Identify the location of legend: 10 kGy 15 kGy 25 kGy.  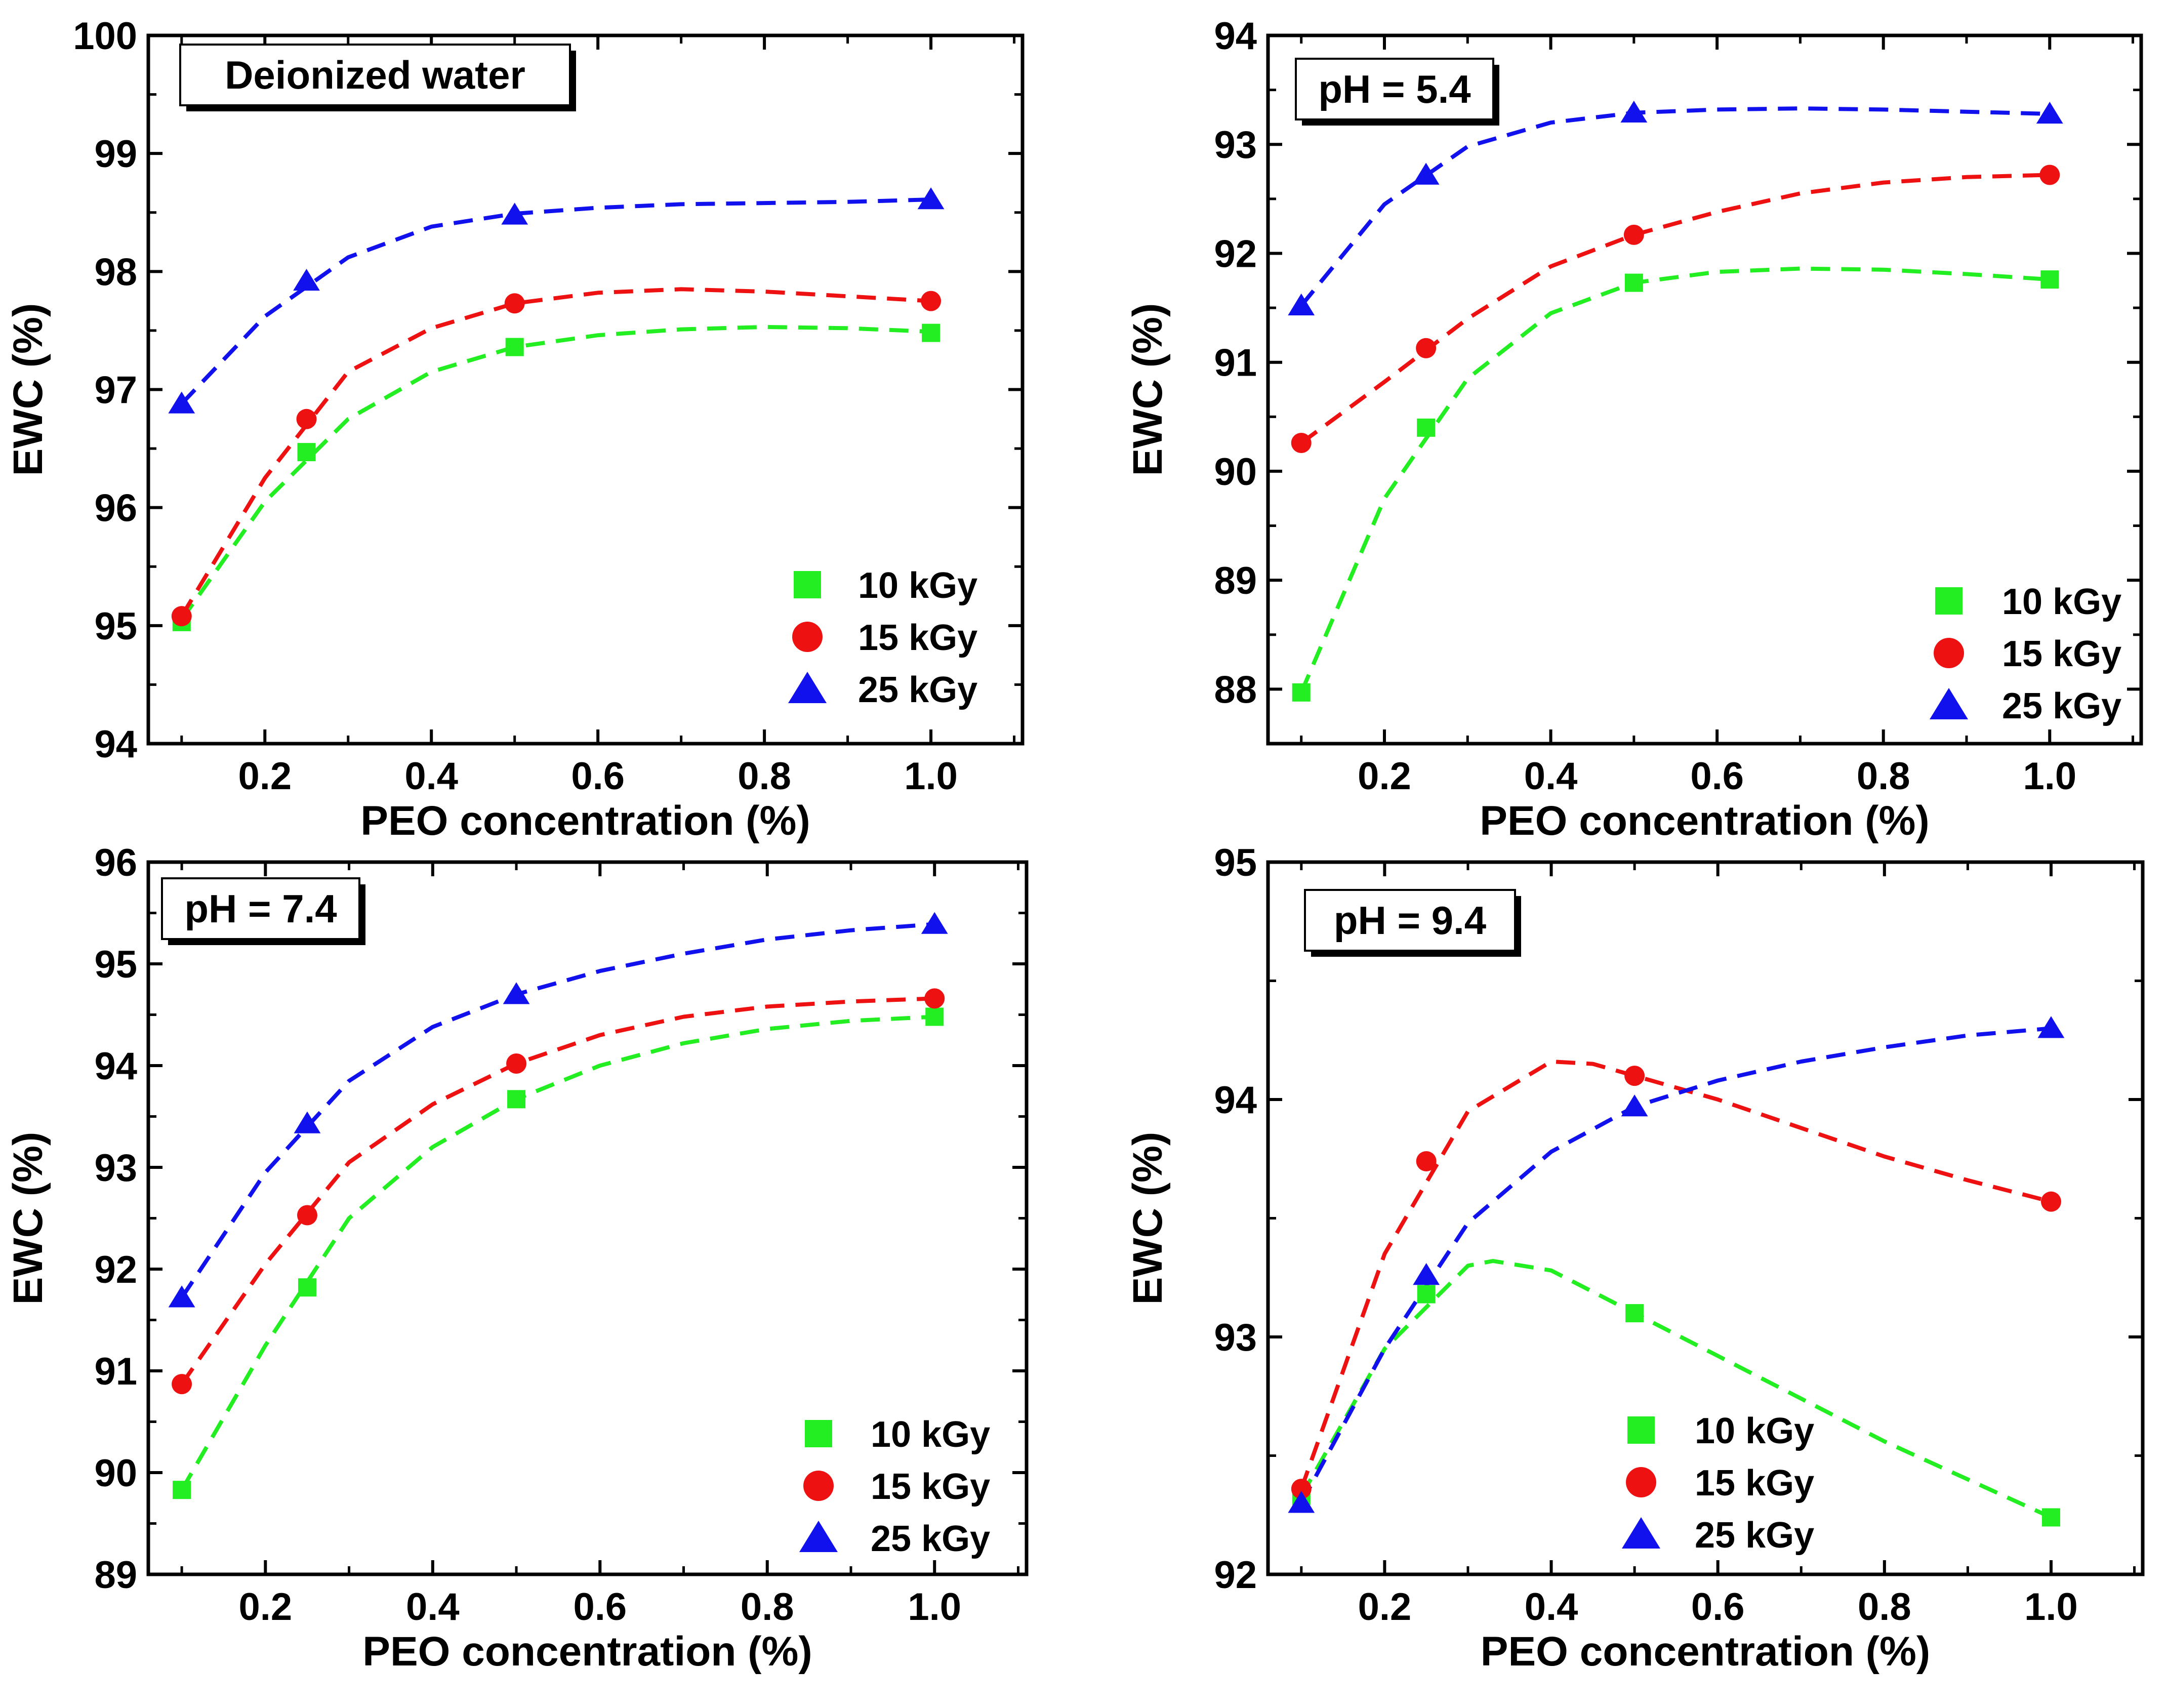
(1718, 1483).